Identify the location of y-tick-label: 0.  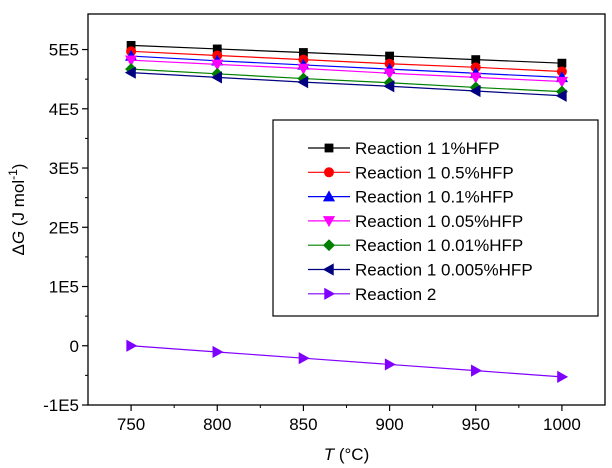
(74, 346).